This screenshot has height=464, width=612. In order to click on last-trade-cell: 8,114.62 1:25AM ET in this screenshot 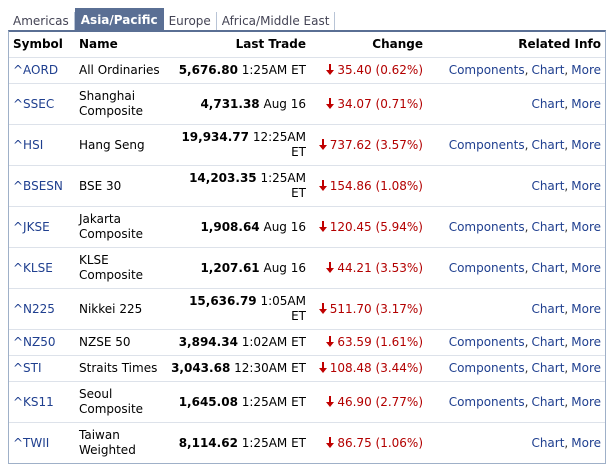, I will do `click(238, 443)`.